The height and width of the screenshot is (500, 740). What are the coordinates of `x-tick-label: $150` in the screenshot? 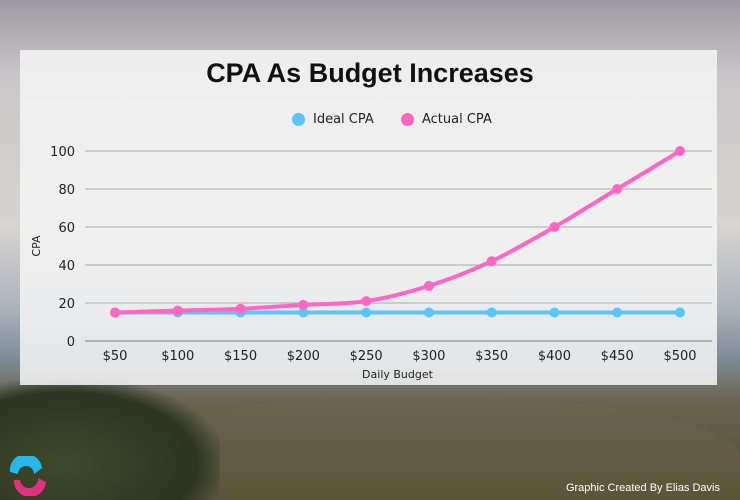 It's located at (240, 356).